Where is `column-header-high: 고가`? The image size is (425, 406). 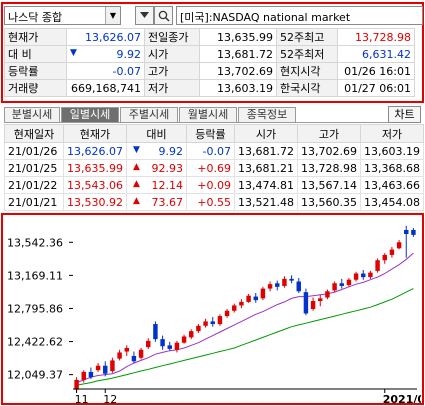 column-header-high: 고가 is located at coordinates (328, 133).